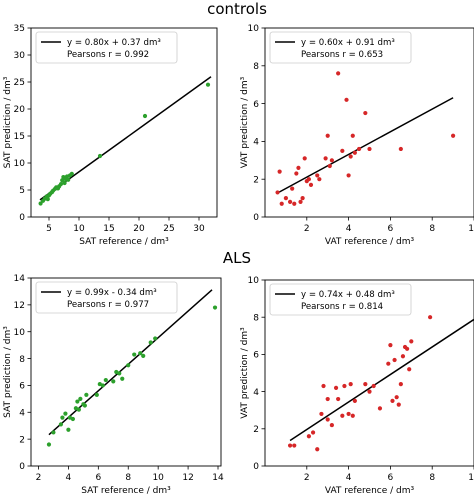 The height and width of the screenshot is (497, 474). I want to click on x-axis-label: SAT reference / dm³, so click(126, 491).